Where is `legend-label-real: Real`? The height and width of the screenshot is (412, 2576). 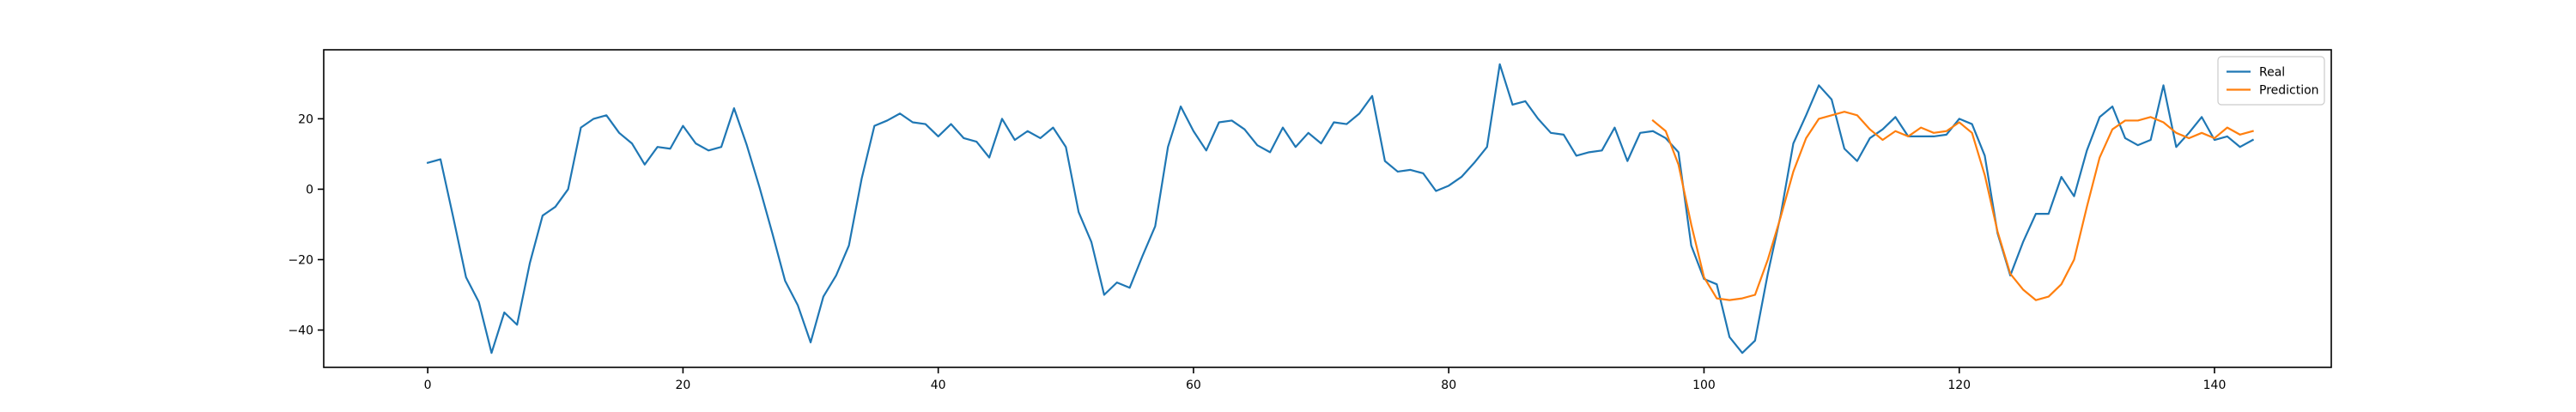
legend-label-real: Real is located at coordinates (2272, 73).